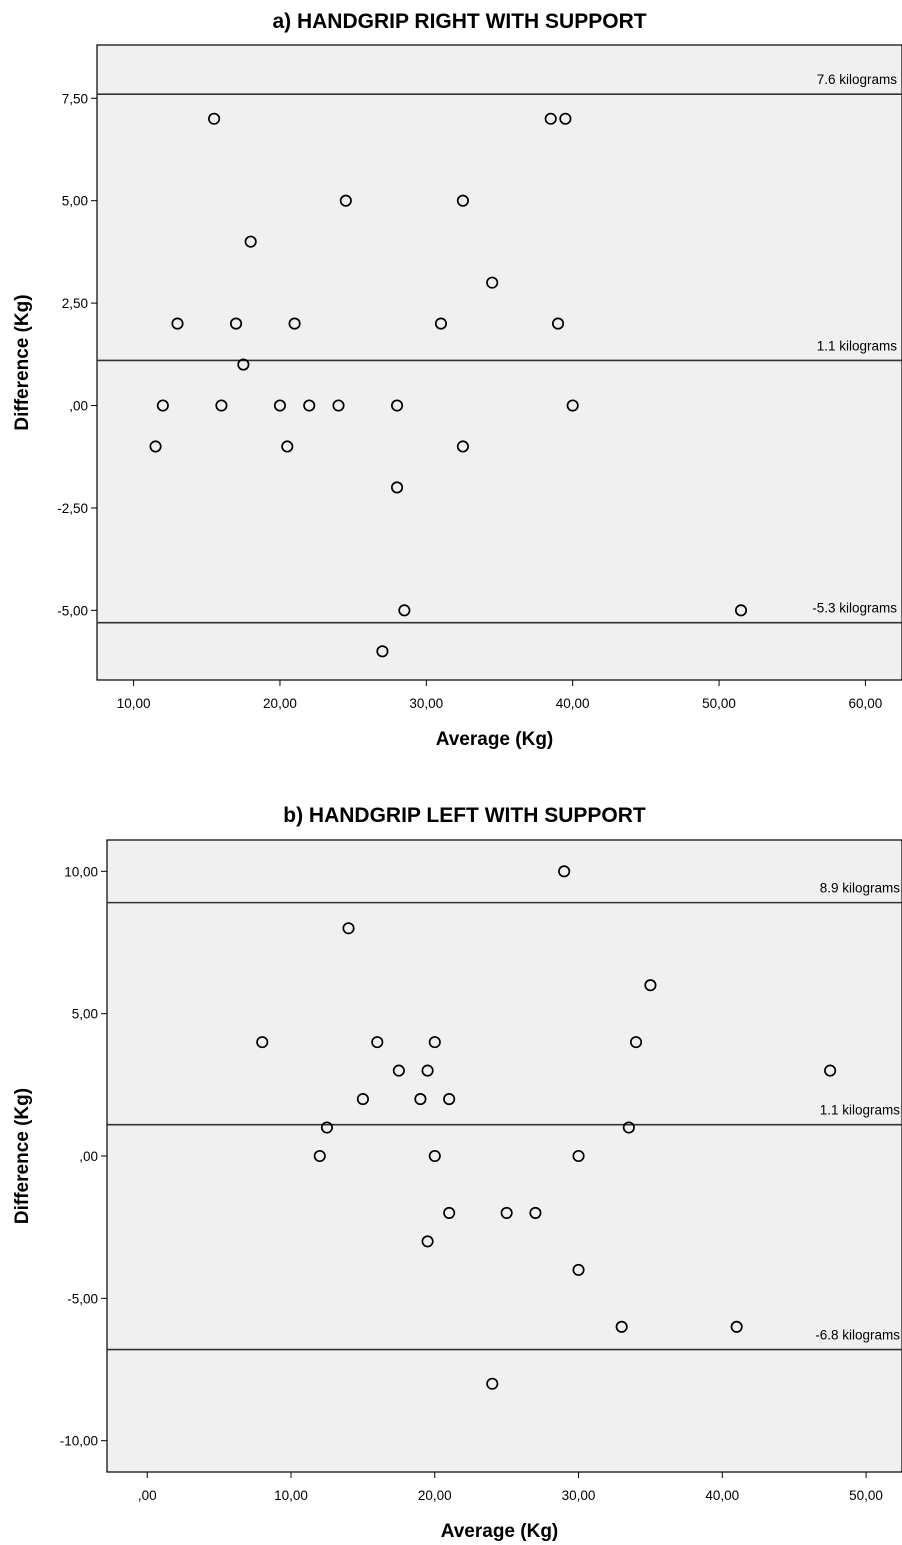 The width and height of the screenshot is (902, 1545). What do you see at coordinates (857, 1335) in the screenshot?
I see `reference-line-label: -6.8 kilograms` at bounding box center [857, 1335].